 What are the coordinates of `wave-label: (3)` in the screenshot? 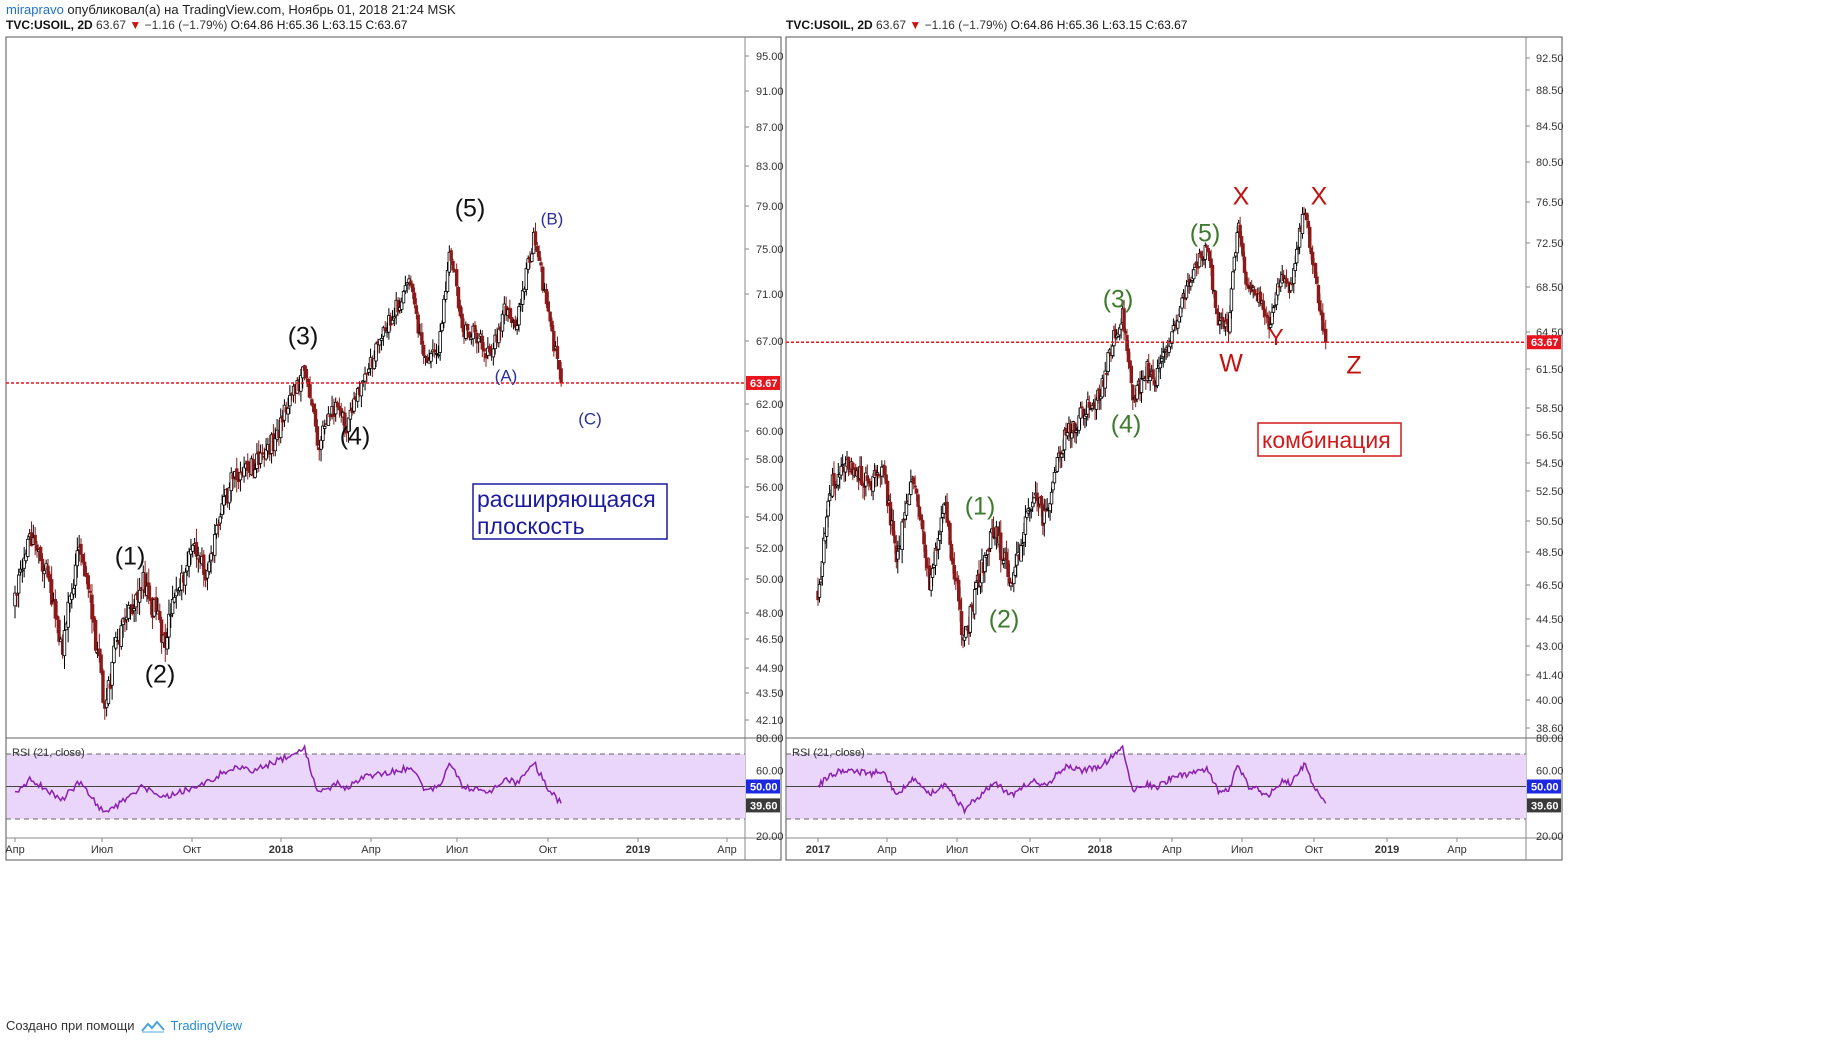 It's located at (303, 337).